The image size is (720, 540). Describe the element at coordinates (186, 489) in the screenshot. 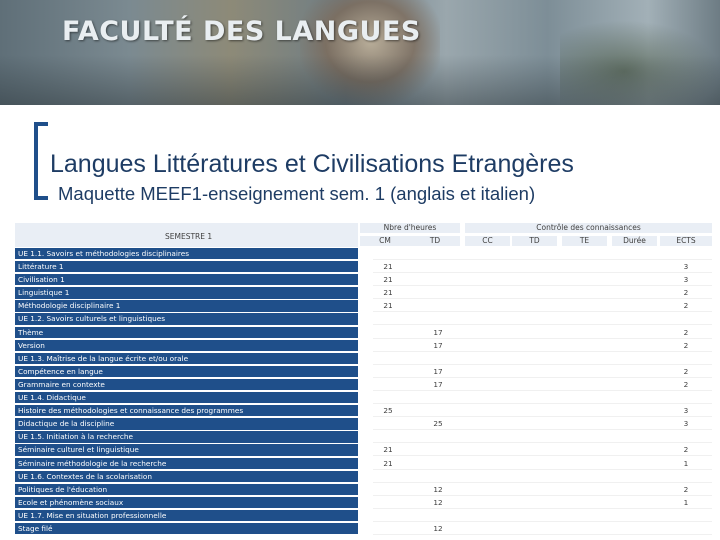

I see `row-label: Politiques de l'éducation` at that location.